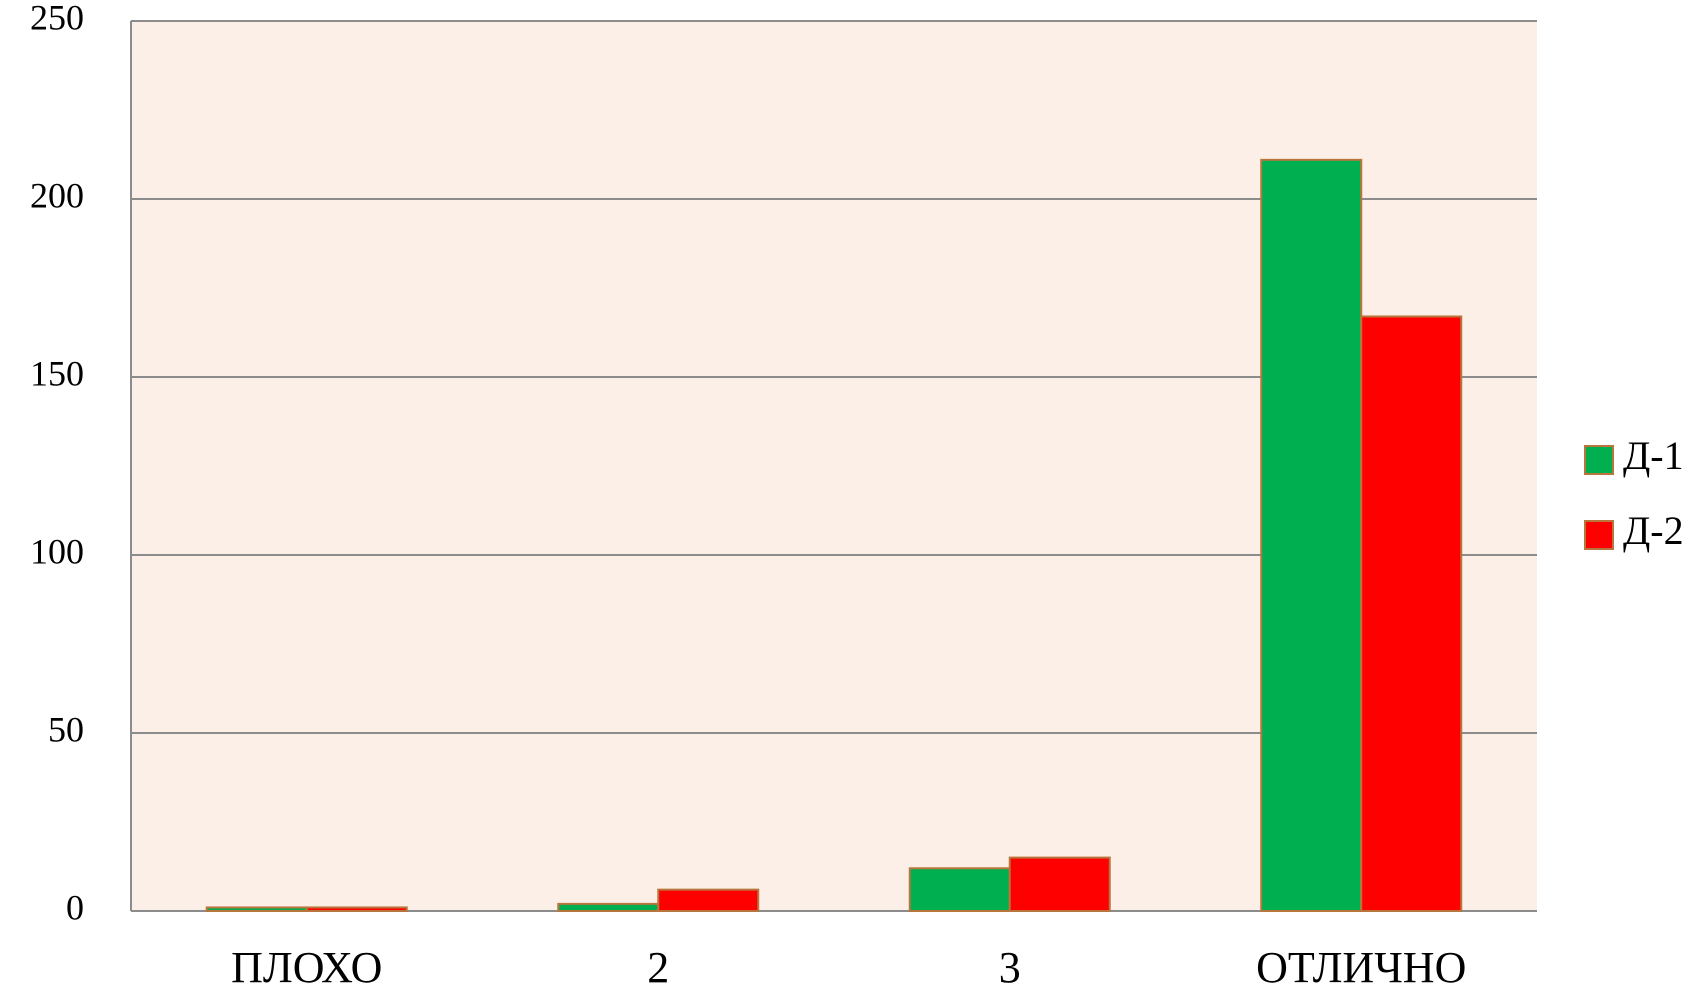 The width and height of the screenshot is (1707, 991). Describe the element at coordinates (75, 907) in the screenshot. I see `y-tick-label: 0` at that location.